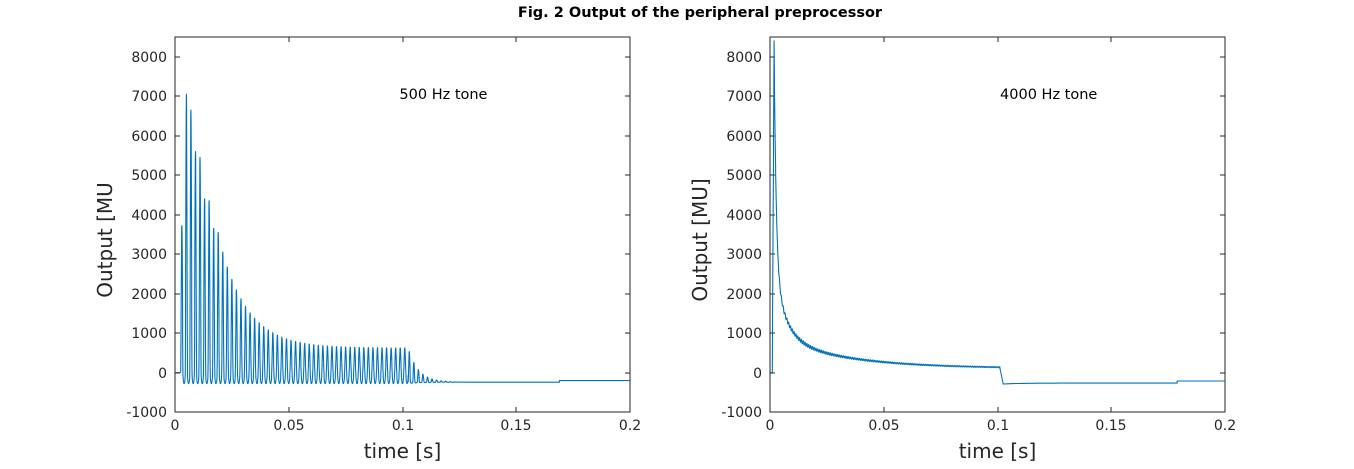 The width and height of the screenshot is (1354, 469). What do you see at coordinates (515, 426) in the screenshot?
I see `left-x-tick-label: 0.15` at bounding box center [515, 426].